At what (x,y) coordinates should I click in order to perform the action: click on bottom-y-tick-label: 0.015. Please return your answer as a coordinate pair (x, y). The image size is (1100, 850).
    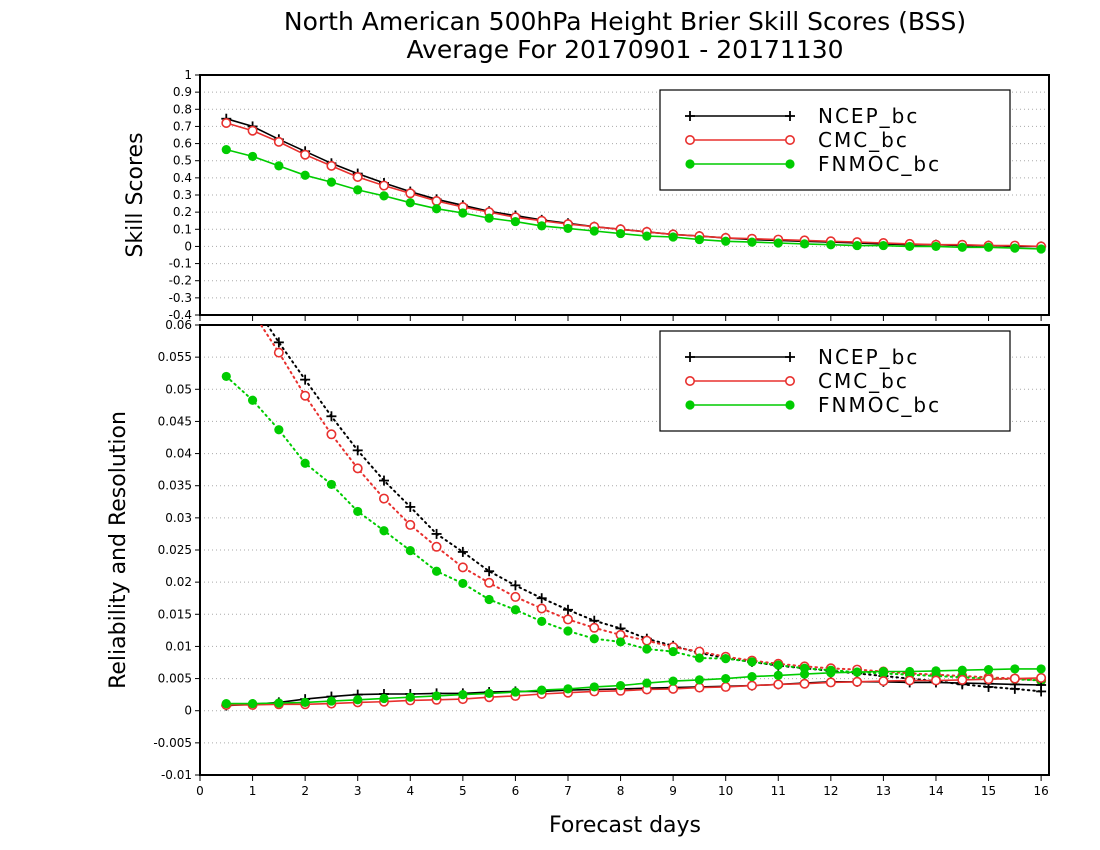
    Looking at the image, I should click on (175, 614).